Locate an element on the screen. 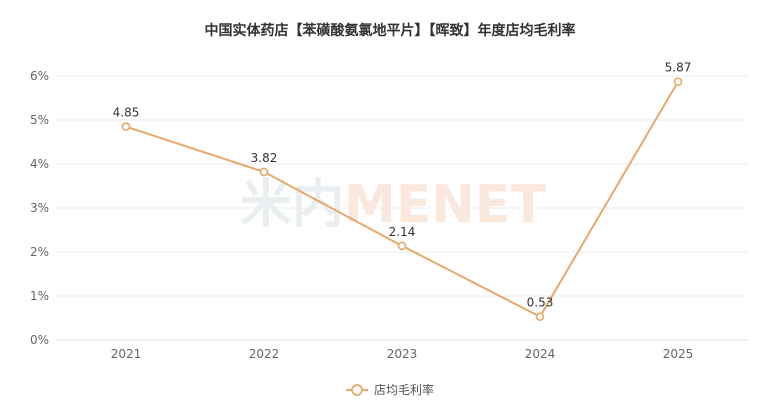 This screenshot has width=780, height=400. x-tick-label: 2025 is located at coordinates (678, 354).